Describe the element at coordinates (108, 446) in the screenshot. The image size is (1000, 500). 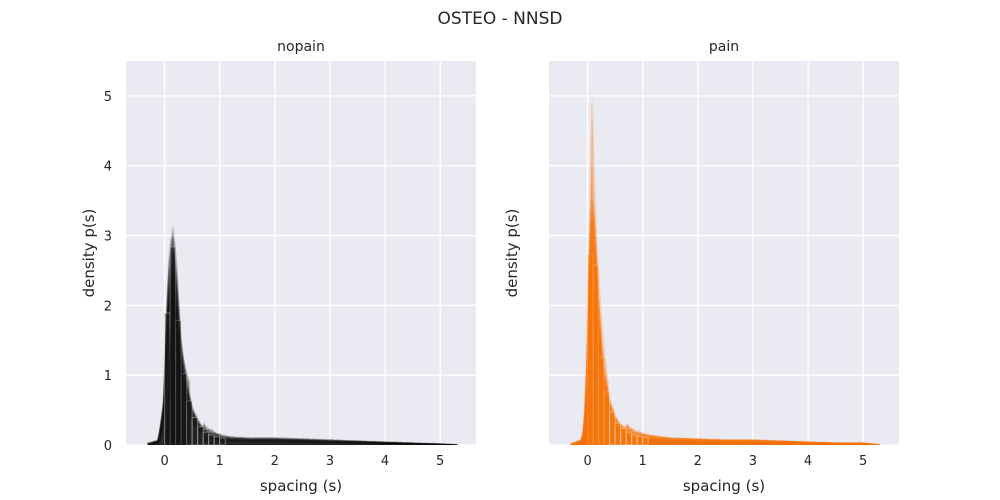
I see `y-tick-label: 0` at that location.